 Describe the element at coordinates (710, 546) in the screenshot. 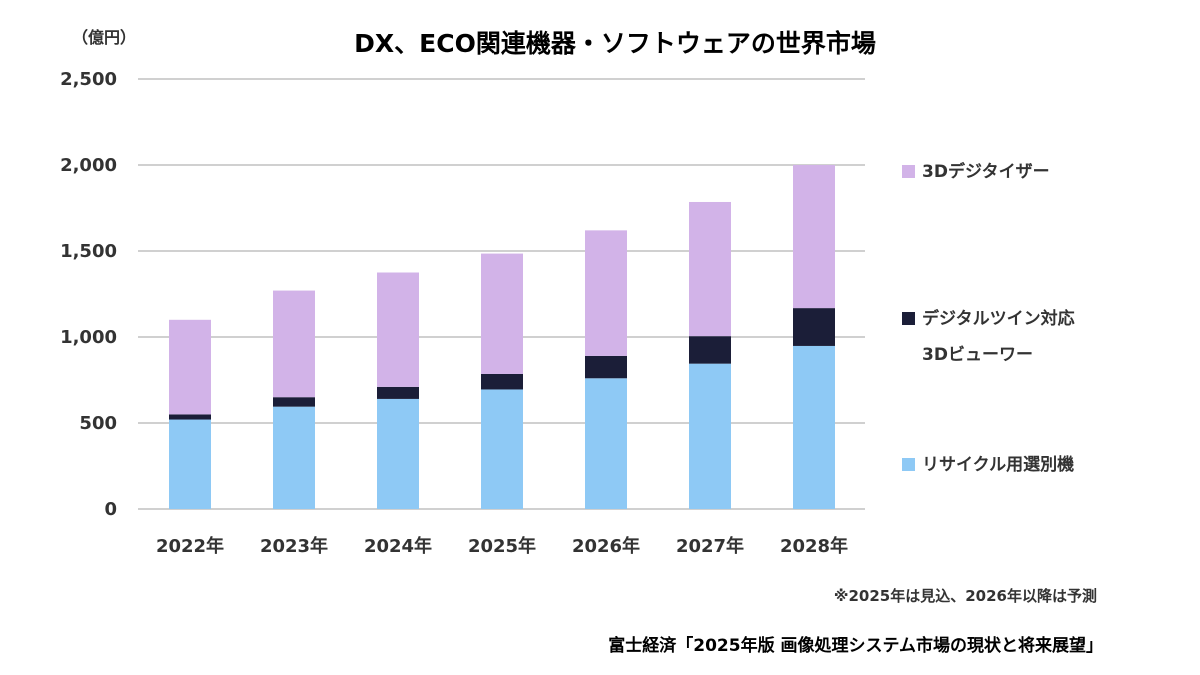

I see `x-tick-label: 2027年` at that location.